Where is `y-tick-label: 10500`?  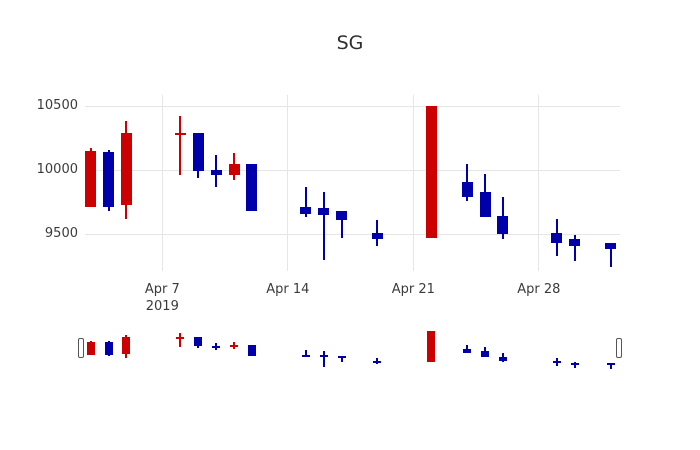
y-tick-label: 10500 is located at coordinates (57, 105).